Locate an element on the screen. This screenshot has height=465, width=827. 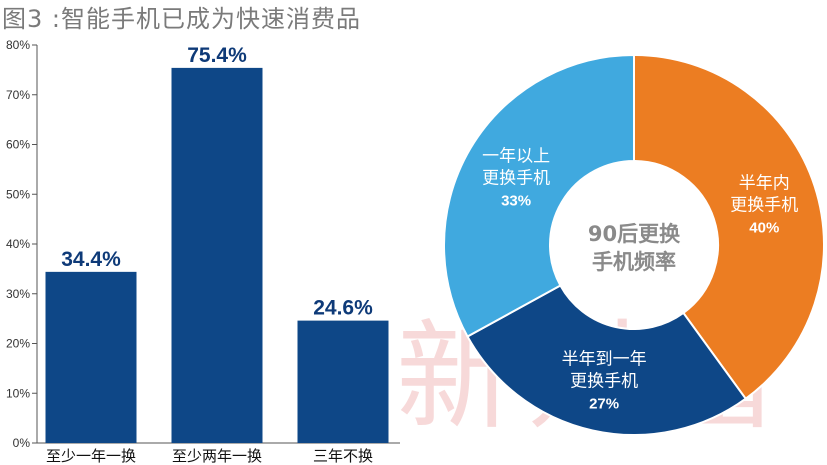
y-tick-label: 30% is located at coordinates (18, 294).